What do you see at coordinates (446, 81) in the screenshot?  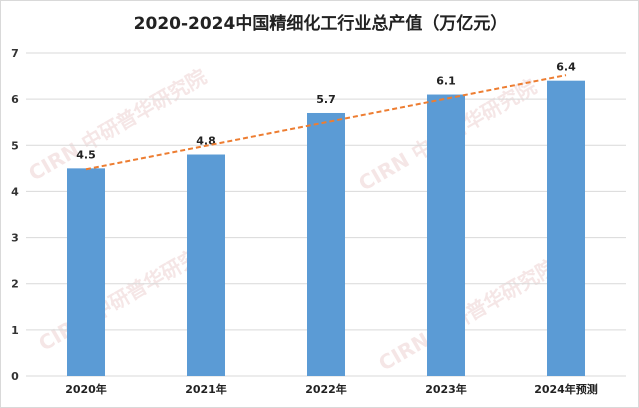 I see `data-label: 6.1` at bounding box center [446, 81].